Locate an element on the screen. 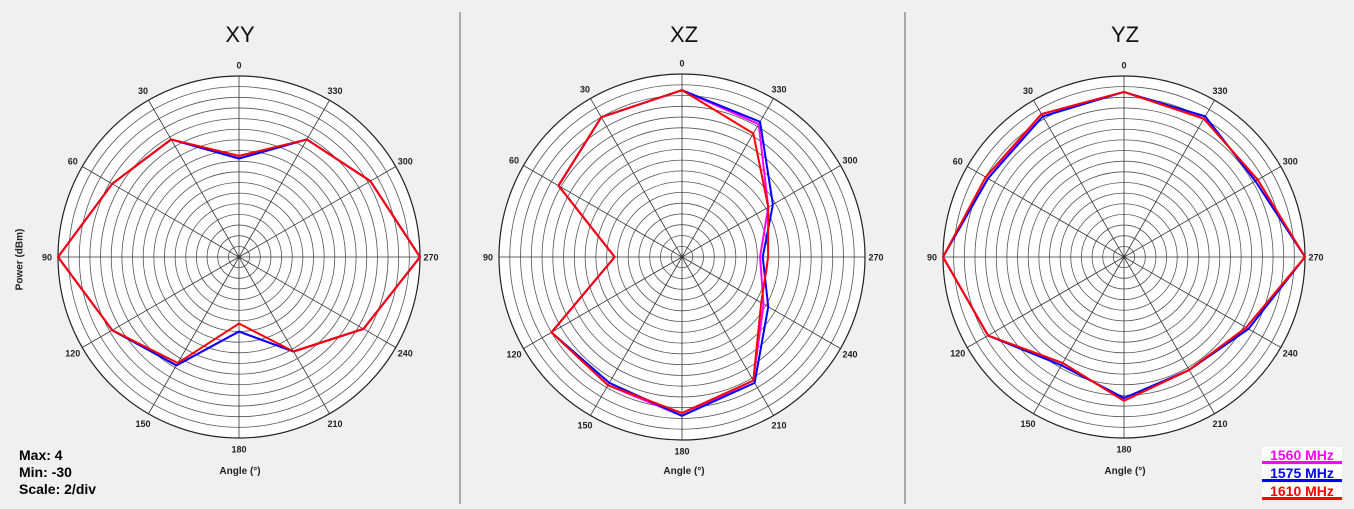 The height and width of the screenshot is (509, 1354). legend-item-1560: 1560 MHz is located at coordinates (1302, 455).